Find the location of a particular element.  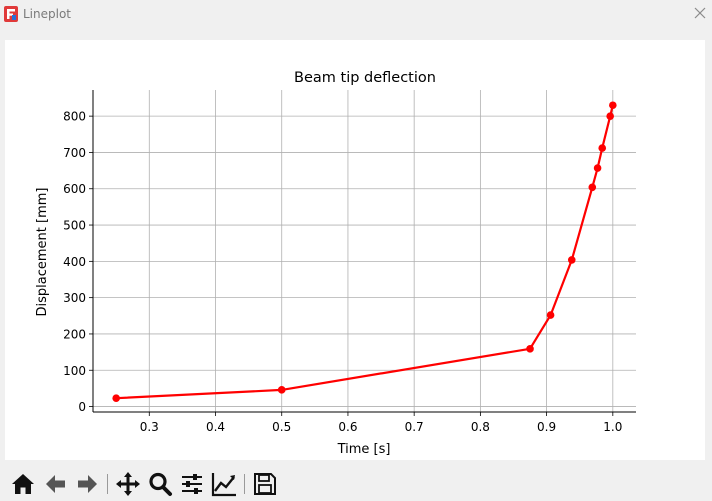

pan-button is located at coordinates (128, 484).